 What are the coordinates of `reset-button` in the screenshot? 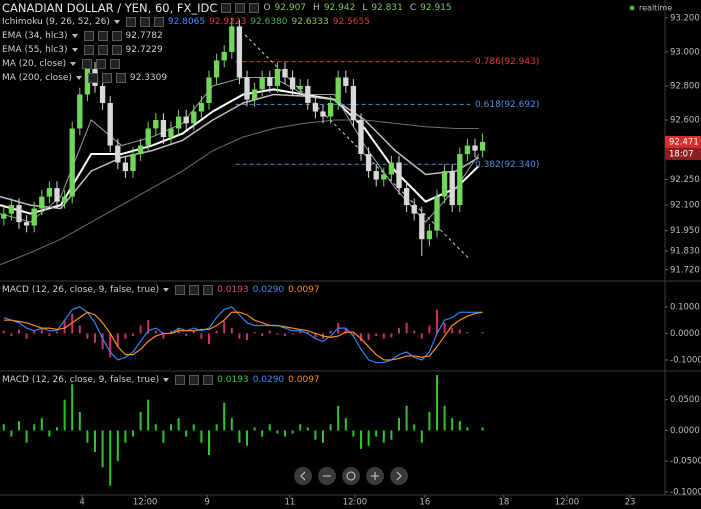 It's located at (351, 476).